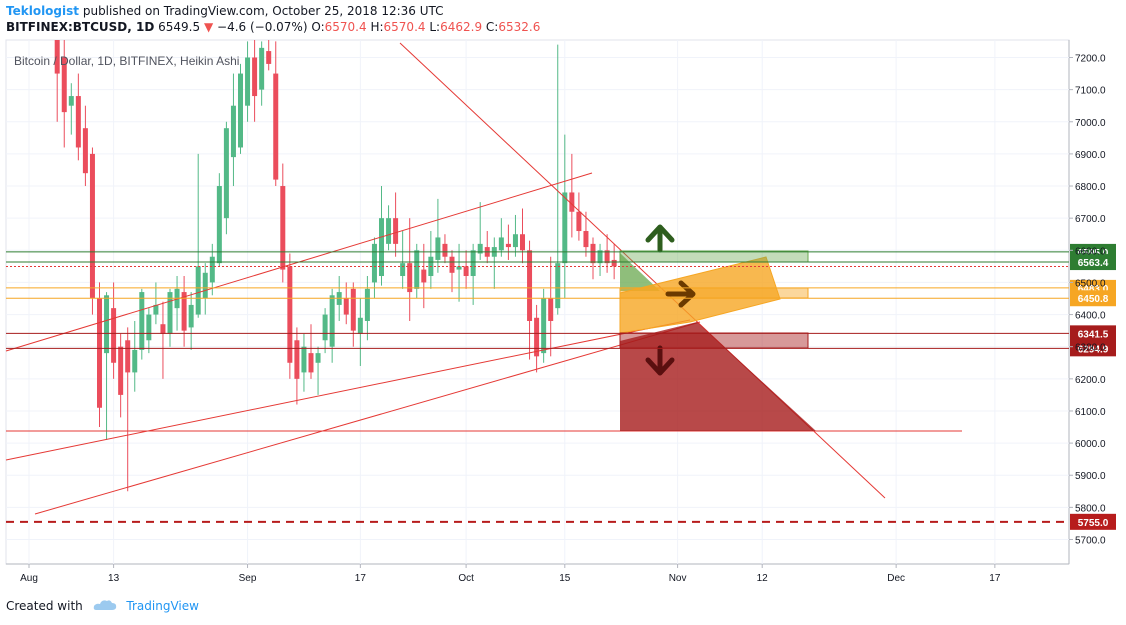 The width and height of the screenshot is (1126, 625). I want to click on y-tick-label: 7100.0, so click(1090, 91).